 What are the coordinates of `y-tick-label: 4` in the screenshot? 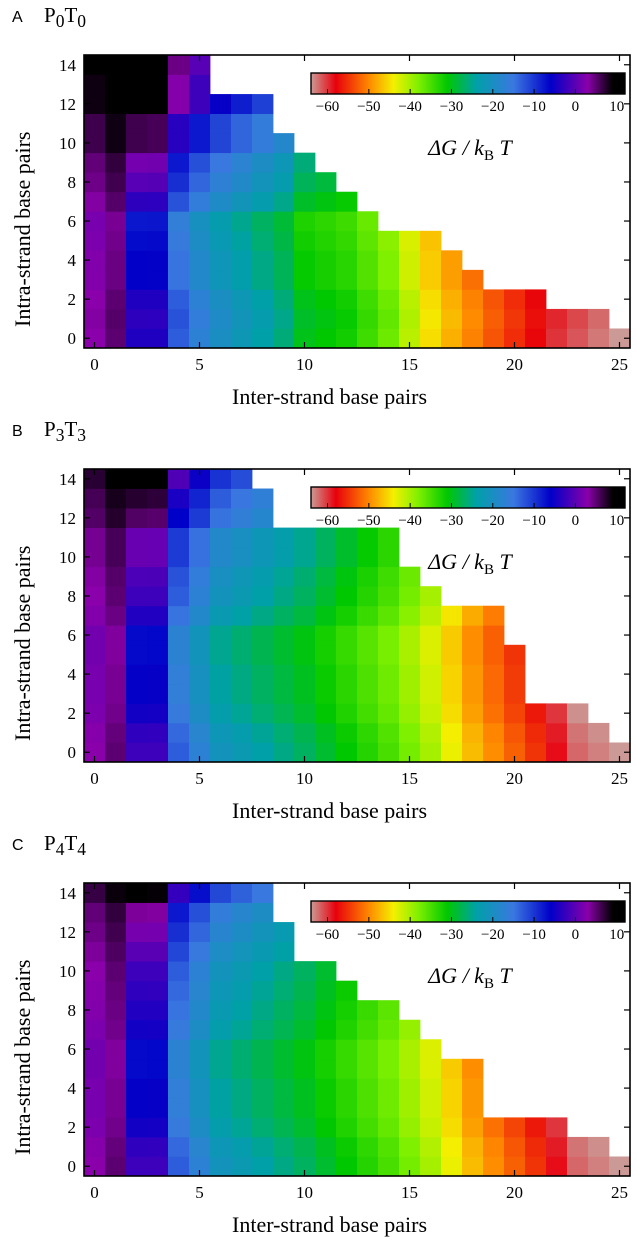 It's located at (72, 260).